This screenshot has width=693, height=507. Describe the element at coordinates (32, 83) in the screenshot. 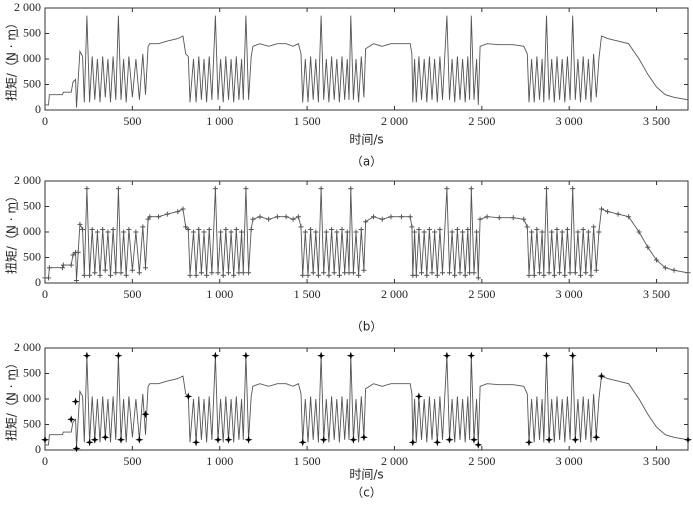

I see `y-tick-label: 500` at that location.